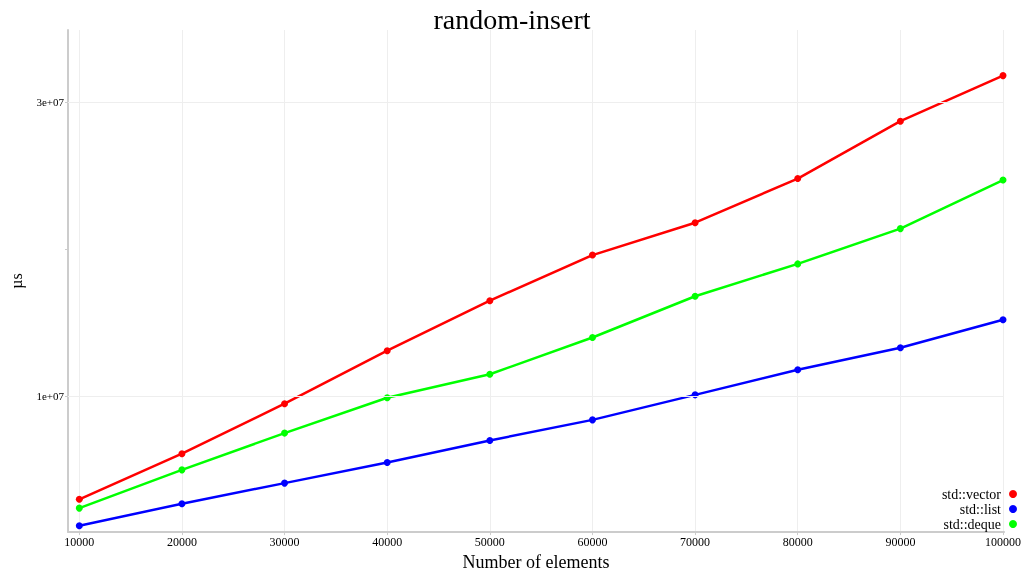 The width and height of the screenshot is (1024, 576). I want to click on legend-label: std::list, so click(980, 509).